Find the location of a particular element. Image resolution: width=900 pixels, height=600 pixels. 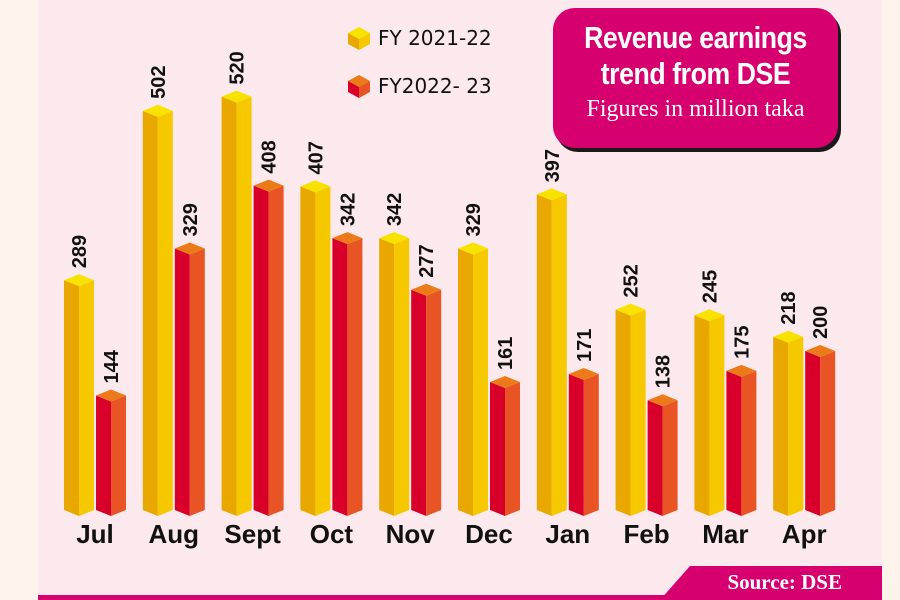

x-tick-label: Dec is located at coordinates (489, 534).